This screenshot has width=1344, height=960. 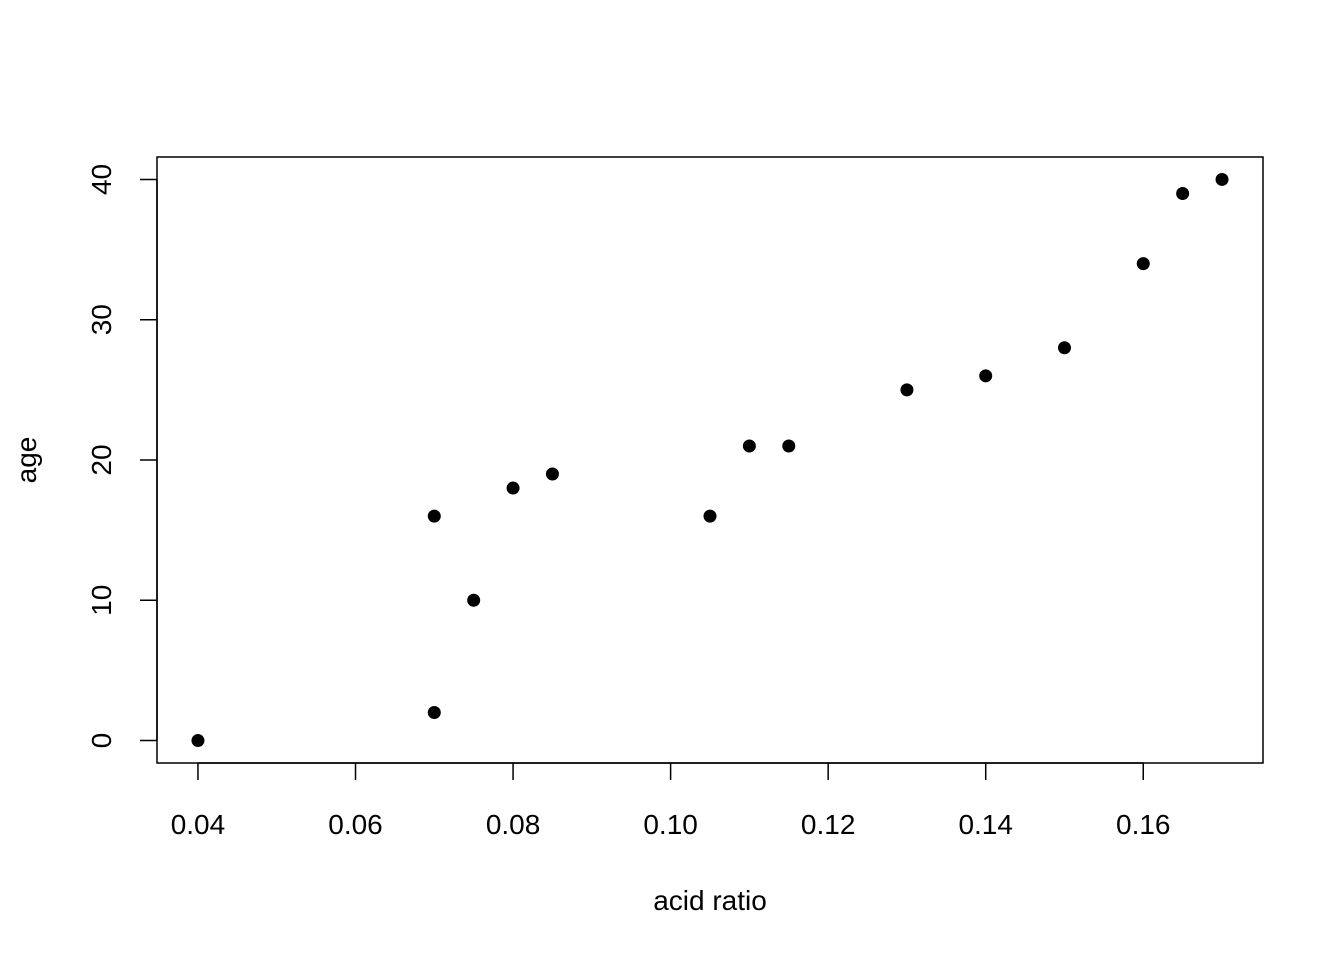 What do you see at coordinates (101, 459) in the screenshot?
I see `y-tick-label: 20` at bounding box center [101, 459].